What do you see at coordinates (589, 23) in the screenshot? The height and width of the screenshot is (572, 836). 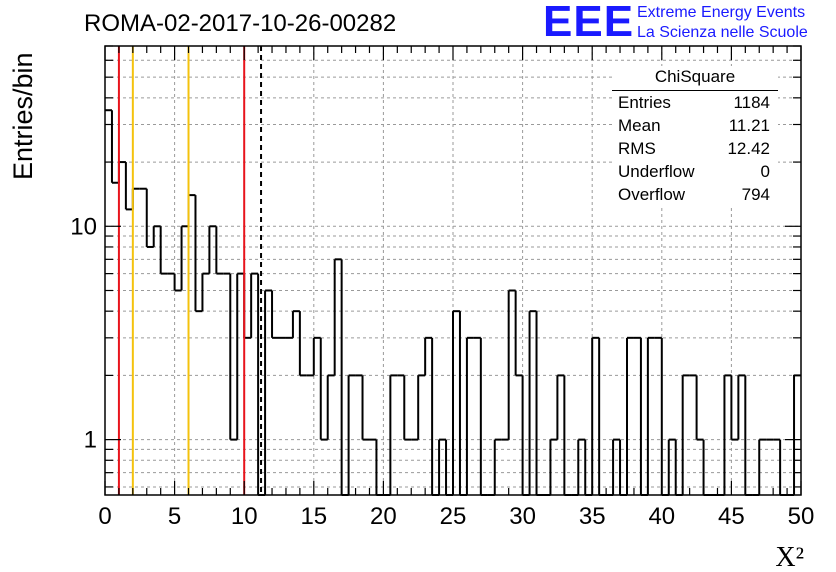 I see `eee-logo-mark: EEE` at bounding box center [589, 23].